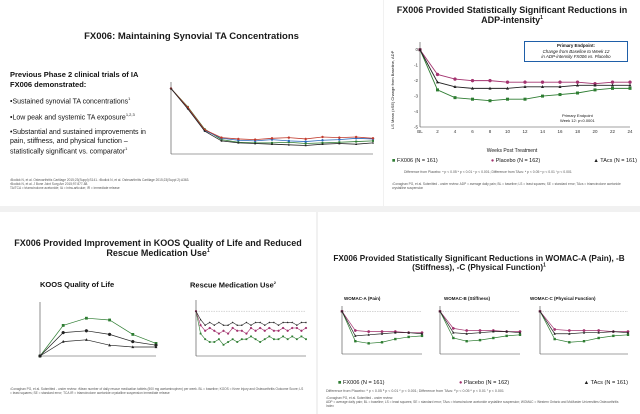 This screenshot has width=640, height=414. I want to click on adp-intensity-chart: BL 2 4 6 8 10 12 14 16 18 20 22 240-1-2-3-4-5, so click(523, 88).